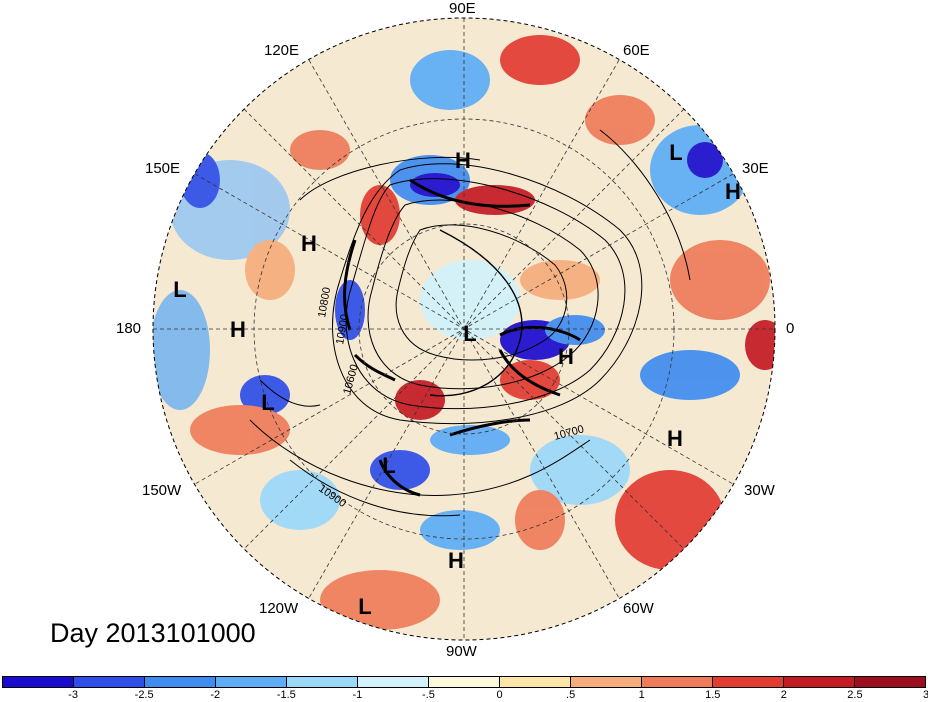  What do you see at coordinates (462, 337) in the screenshot?
I see `jet-streaks` at bounding box center [462, 337].